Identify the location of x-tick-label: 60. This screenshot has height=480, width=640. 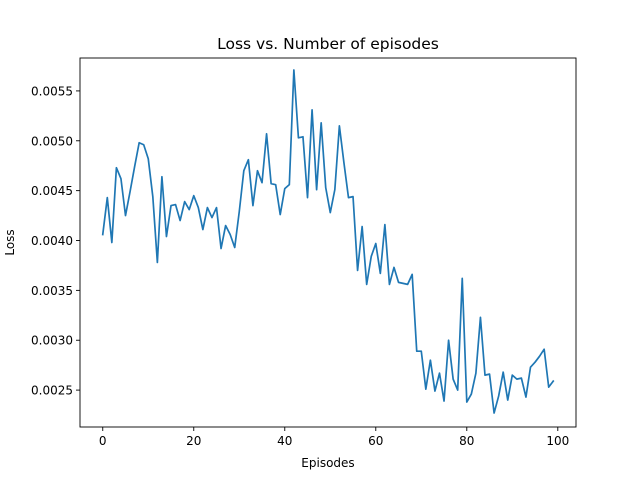
(375, 441).